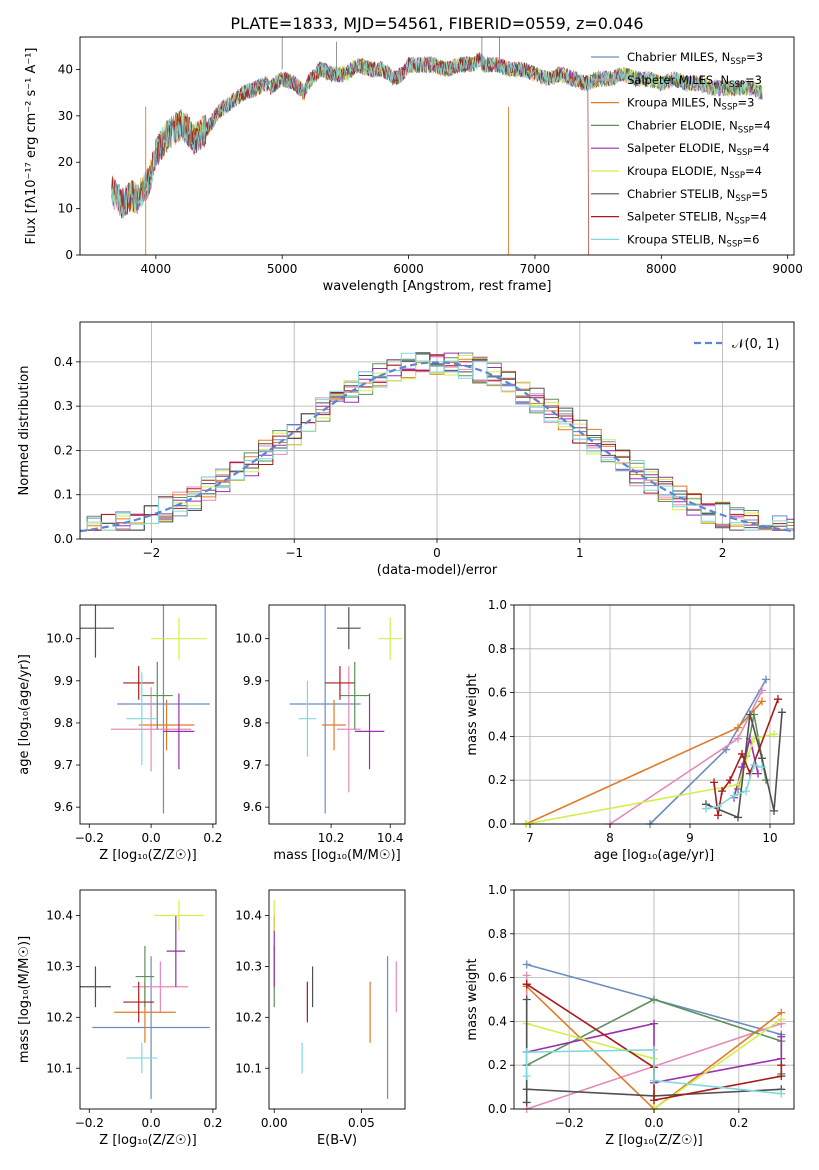  I want to click on spectrum-lines, so click(437, 146).